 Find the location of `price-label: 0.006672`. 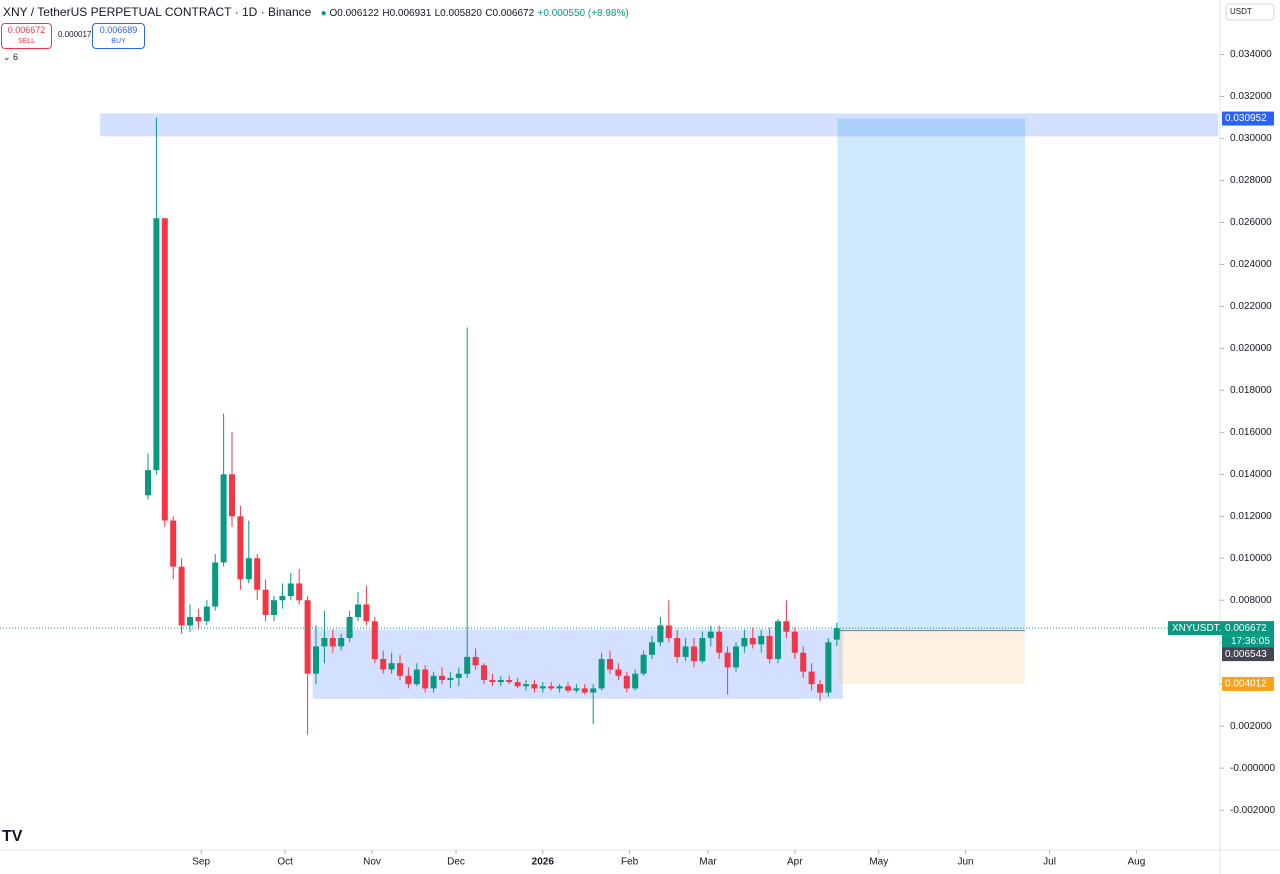

price-label: 0.006672 is located at coordinates (1246, 628).